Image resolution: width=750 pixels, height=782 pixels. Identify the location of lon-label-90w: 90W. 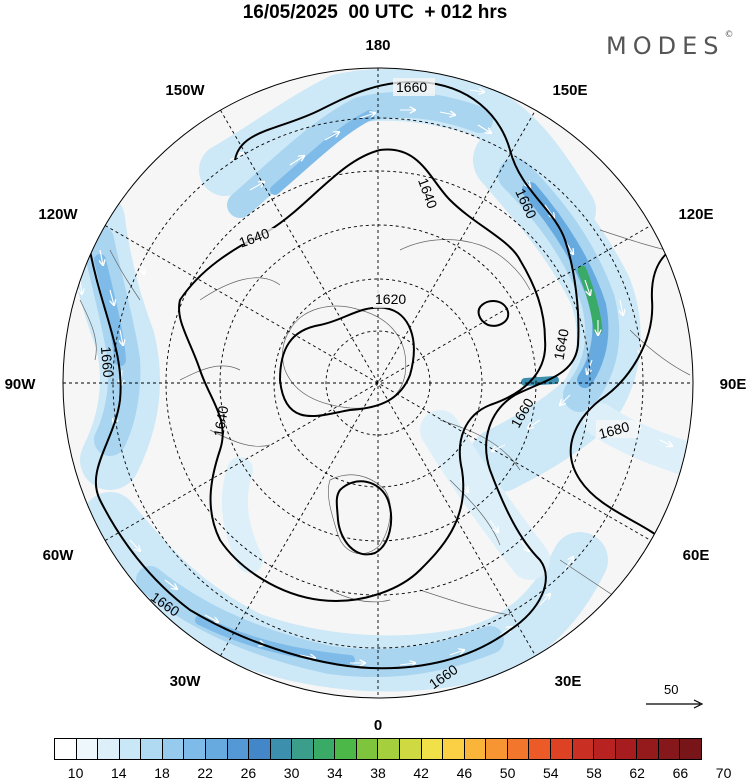
(21, 384).